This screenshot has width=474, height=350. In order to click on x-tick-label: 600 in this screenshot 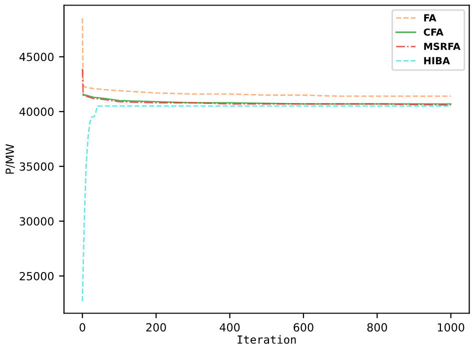, I will do `click(304, 327)`.